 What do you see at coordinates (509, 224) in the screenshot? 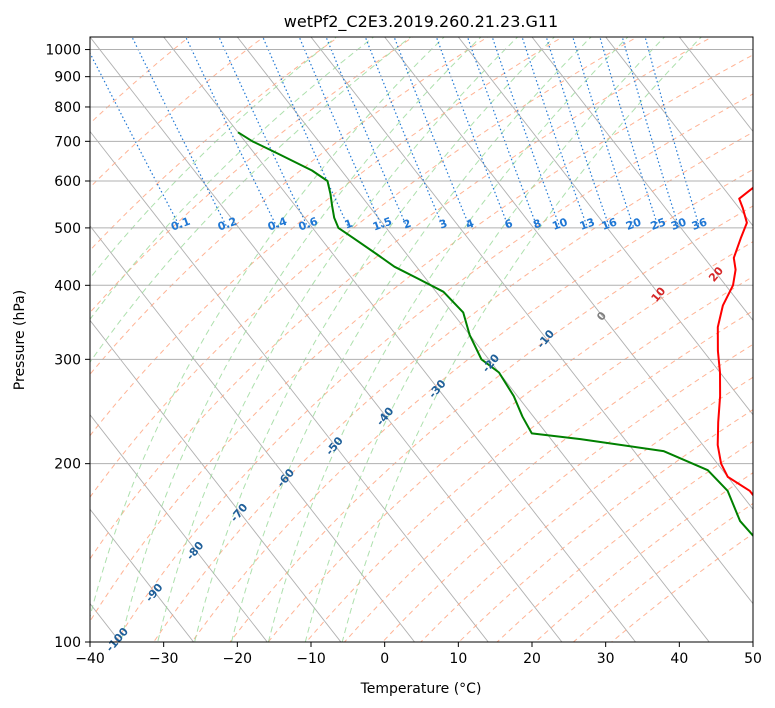
I see `mixing-ratio-label: 6` at bounding box center [509, 224].